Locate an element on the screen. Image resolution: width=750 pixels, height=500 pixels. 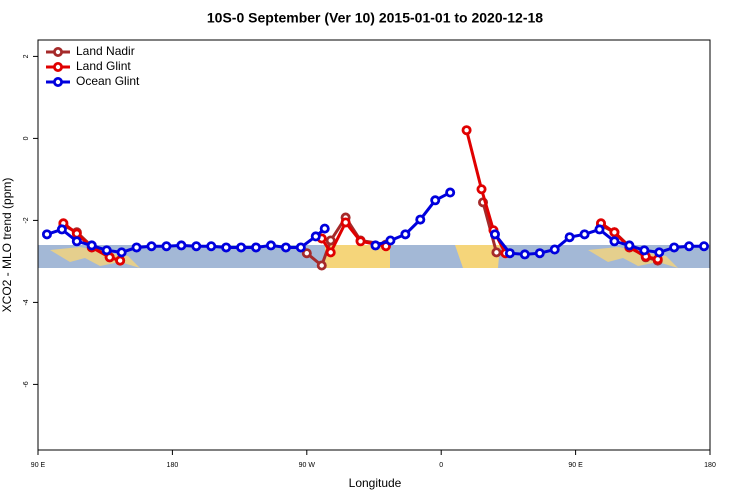
legend-label: Land Glint is located at coordinates (103, 66).